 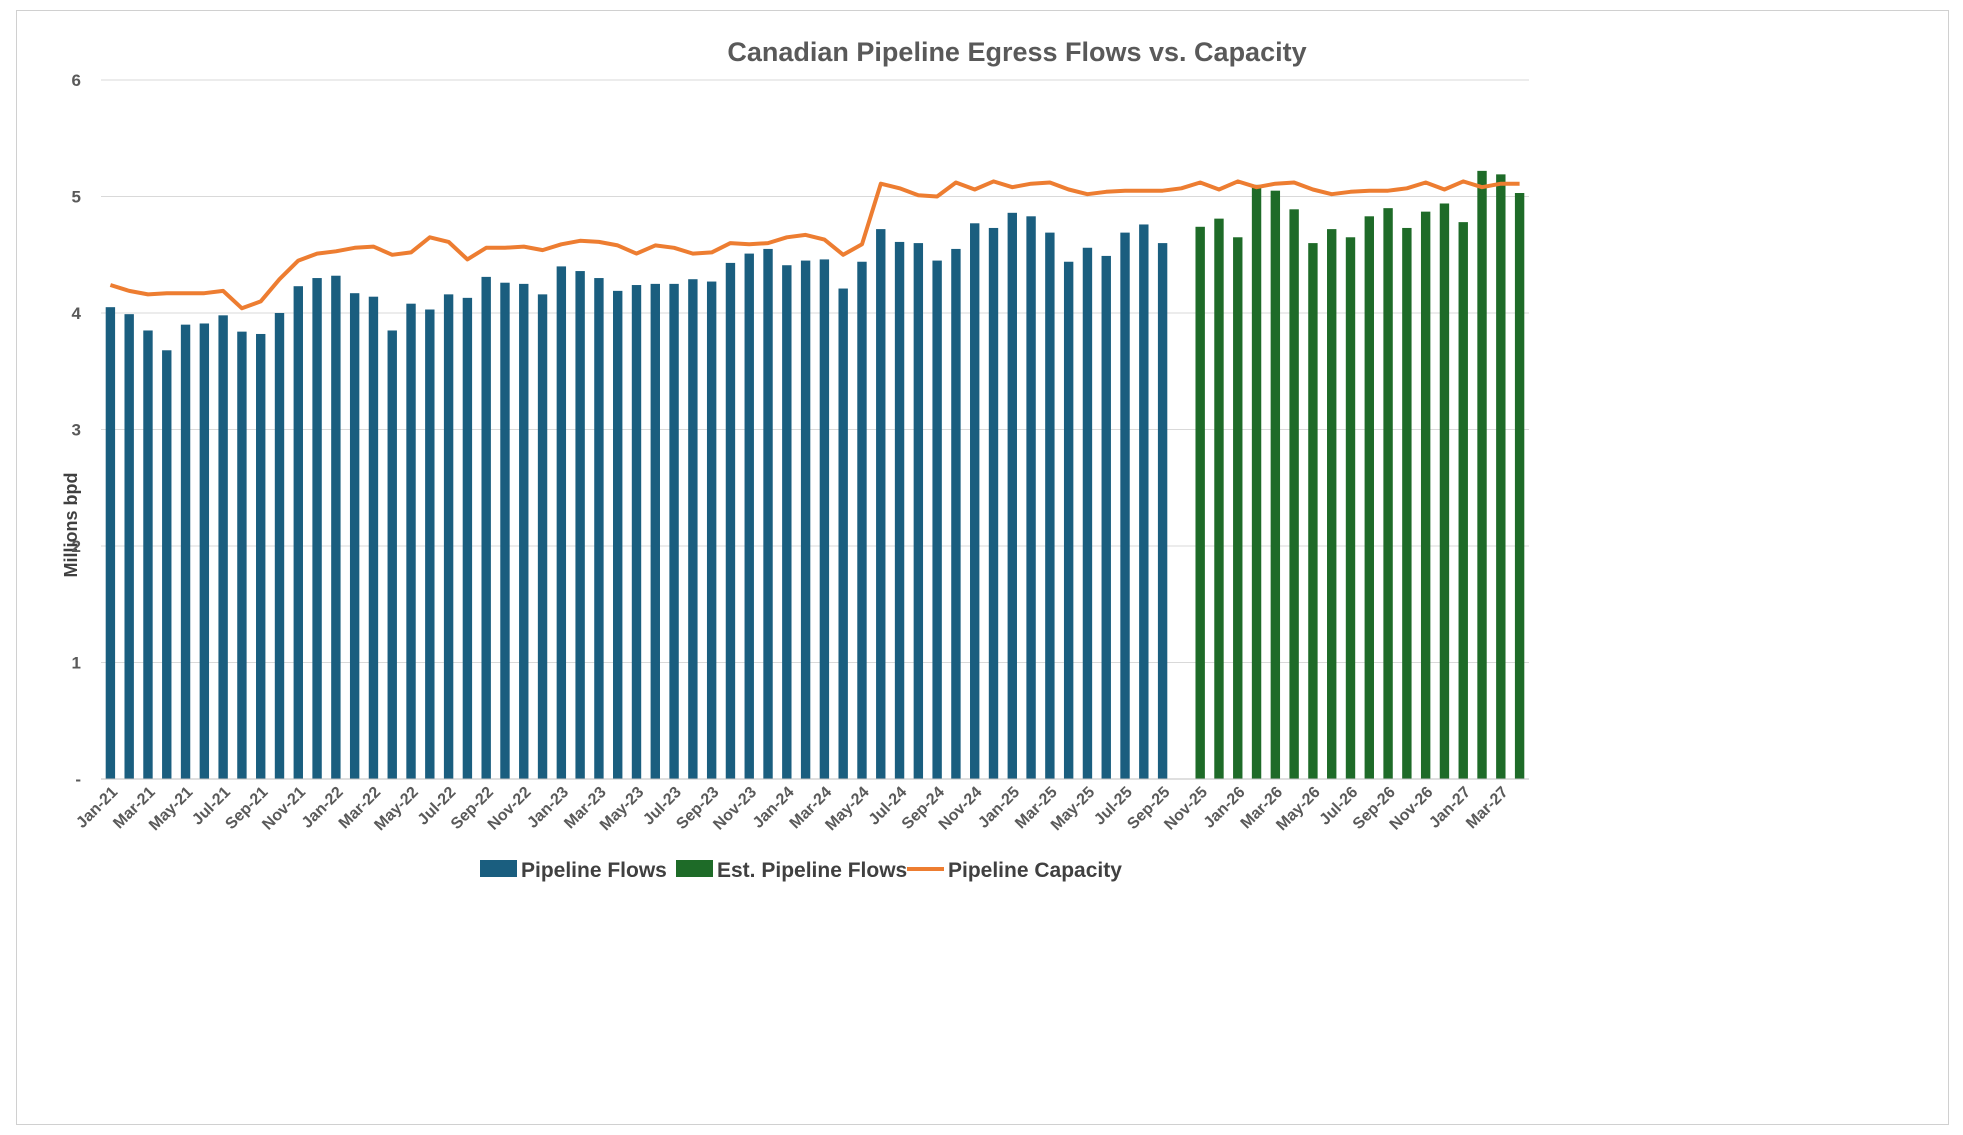 I want to click on y-axis-title: Millions bpd, so click(x=71, y=525).